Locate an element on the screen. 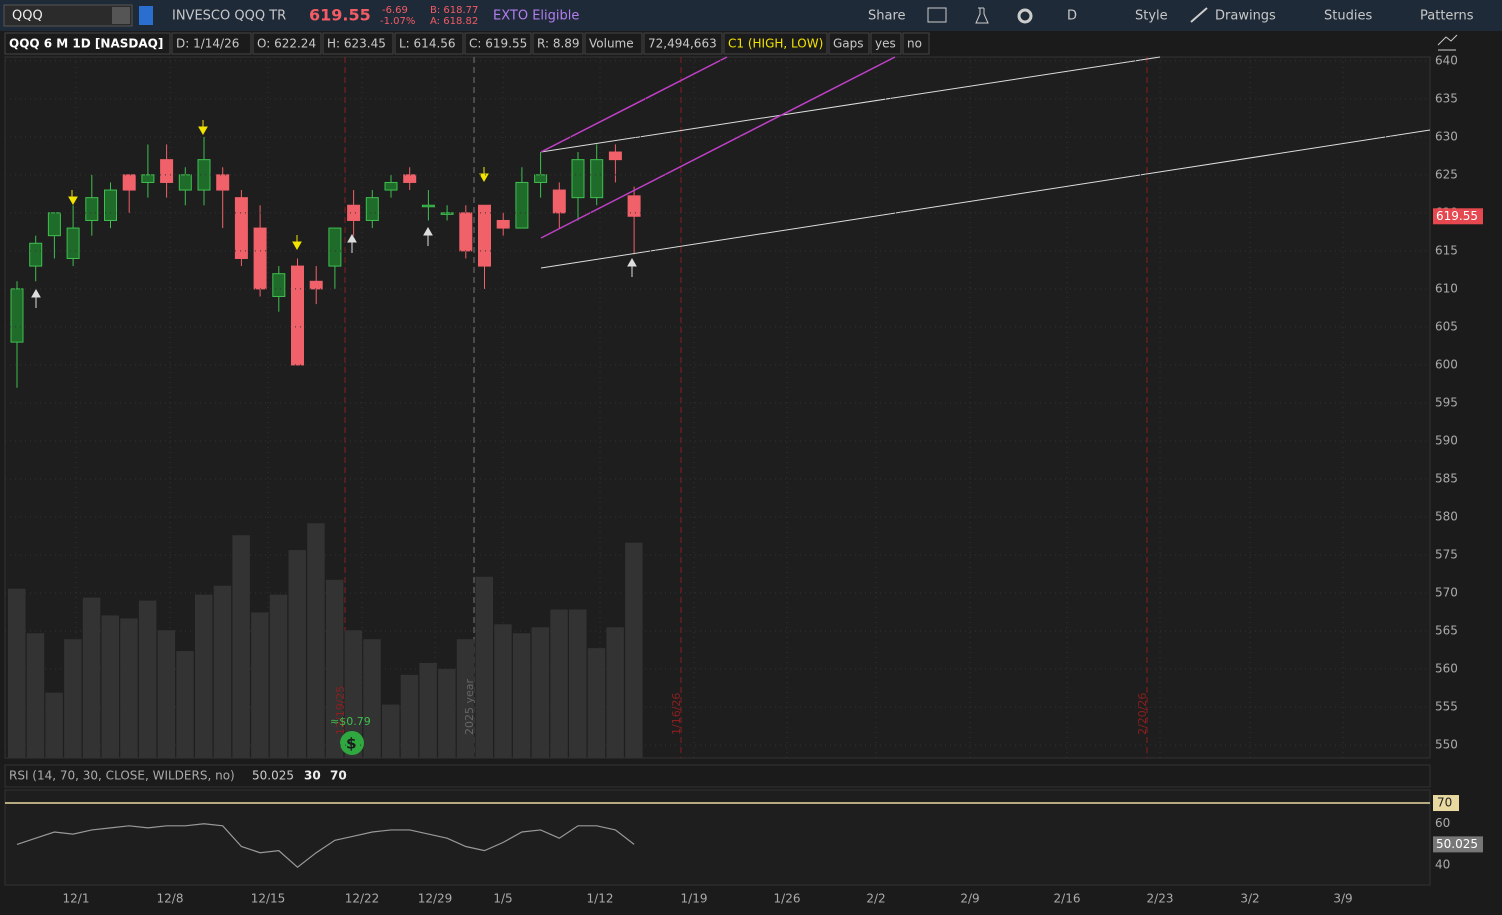  info-item: L: 614.56 is located at coordinates (427, 44).